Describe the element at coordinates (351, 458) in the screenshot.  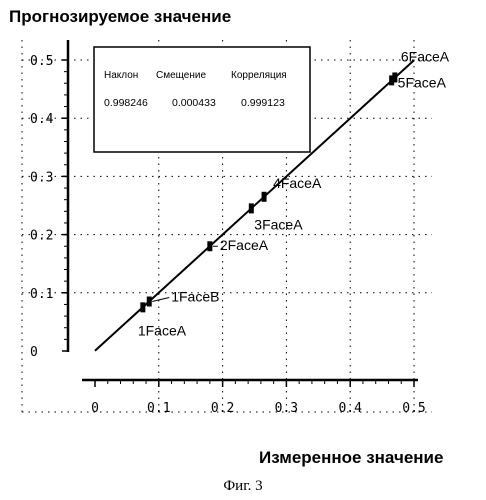
I see `x-axis-title: Измеренное значение` at that location.